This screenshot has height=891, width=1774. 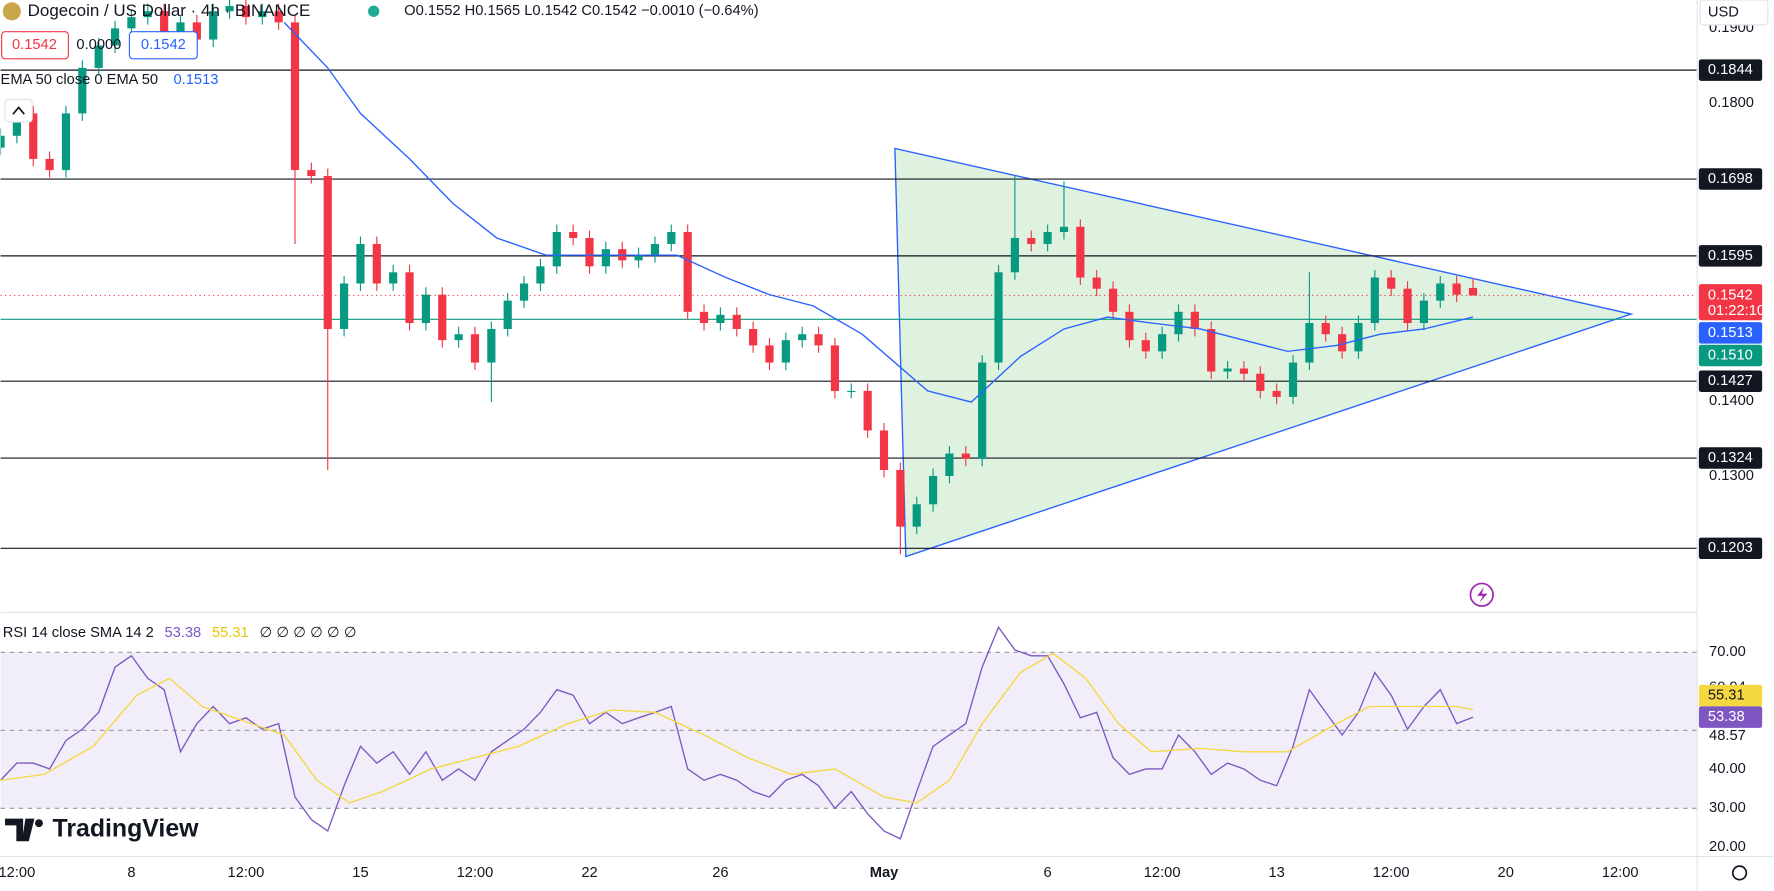 I want to click on rsi-tick-label: 48.57, so click(x=1727, y=736).